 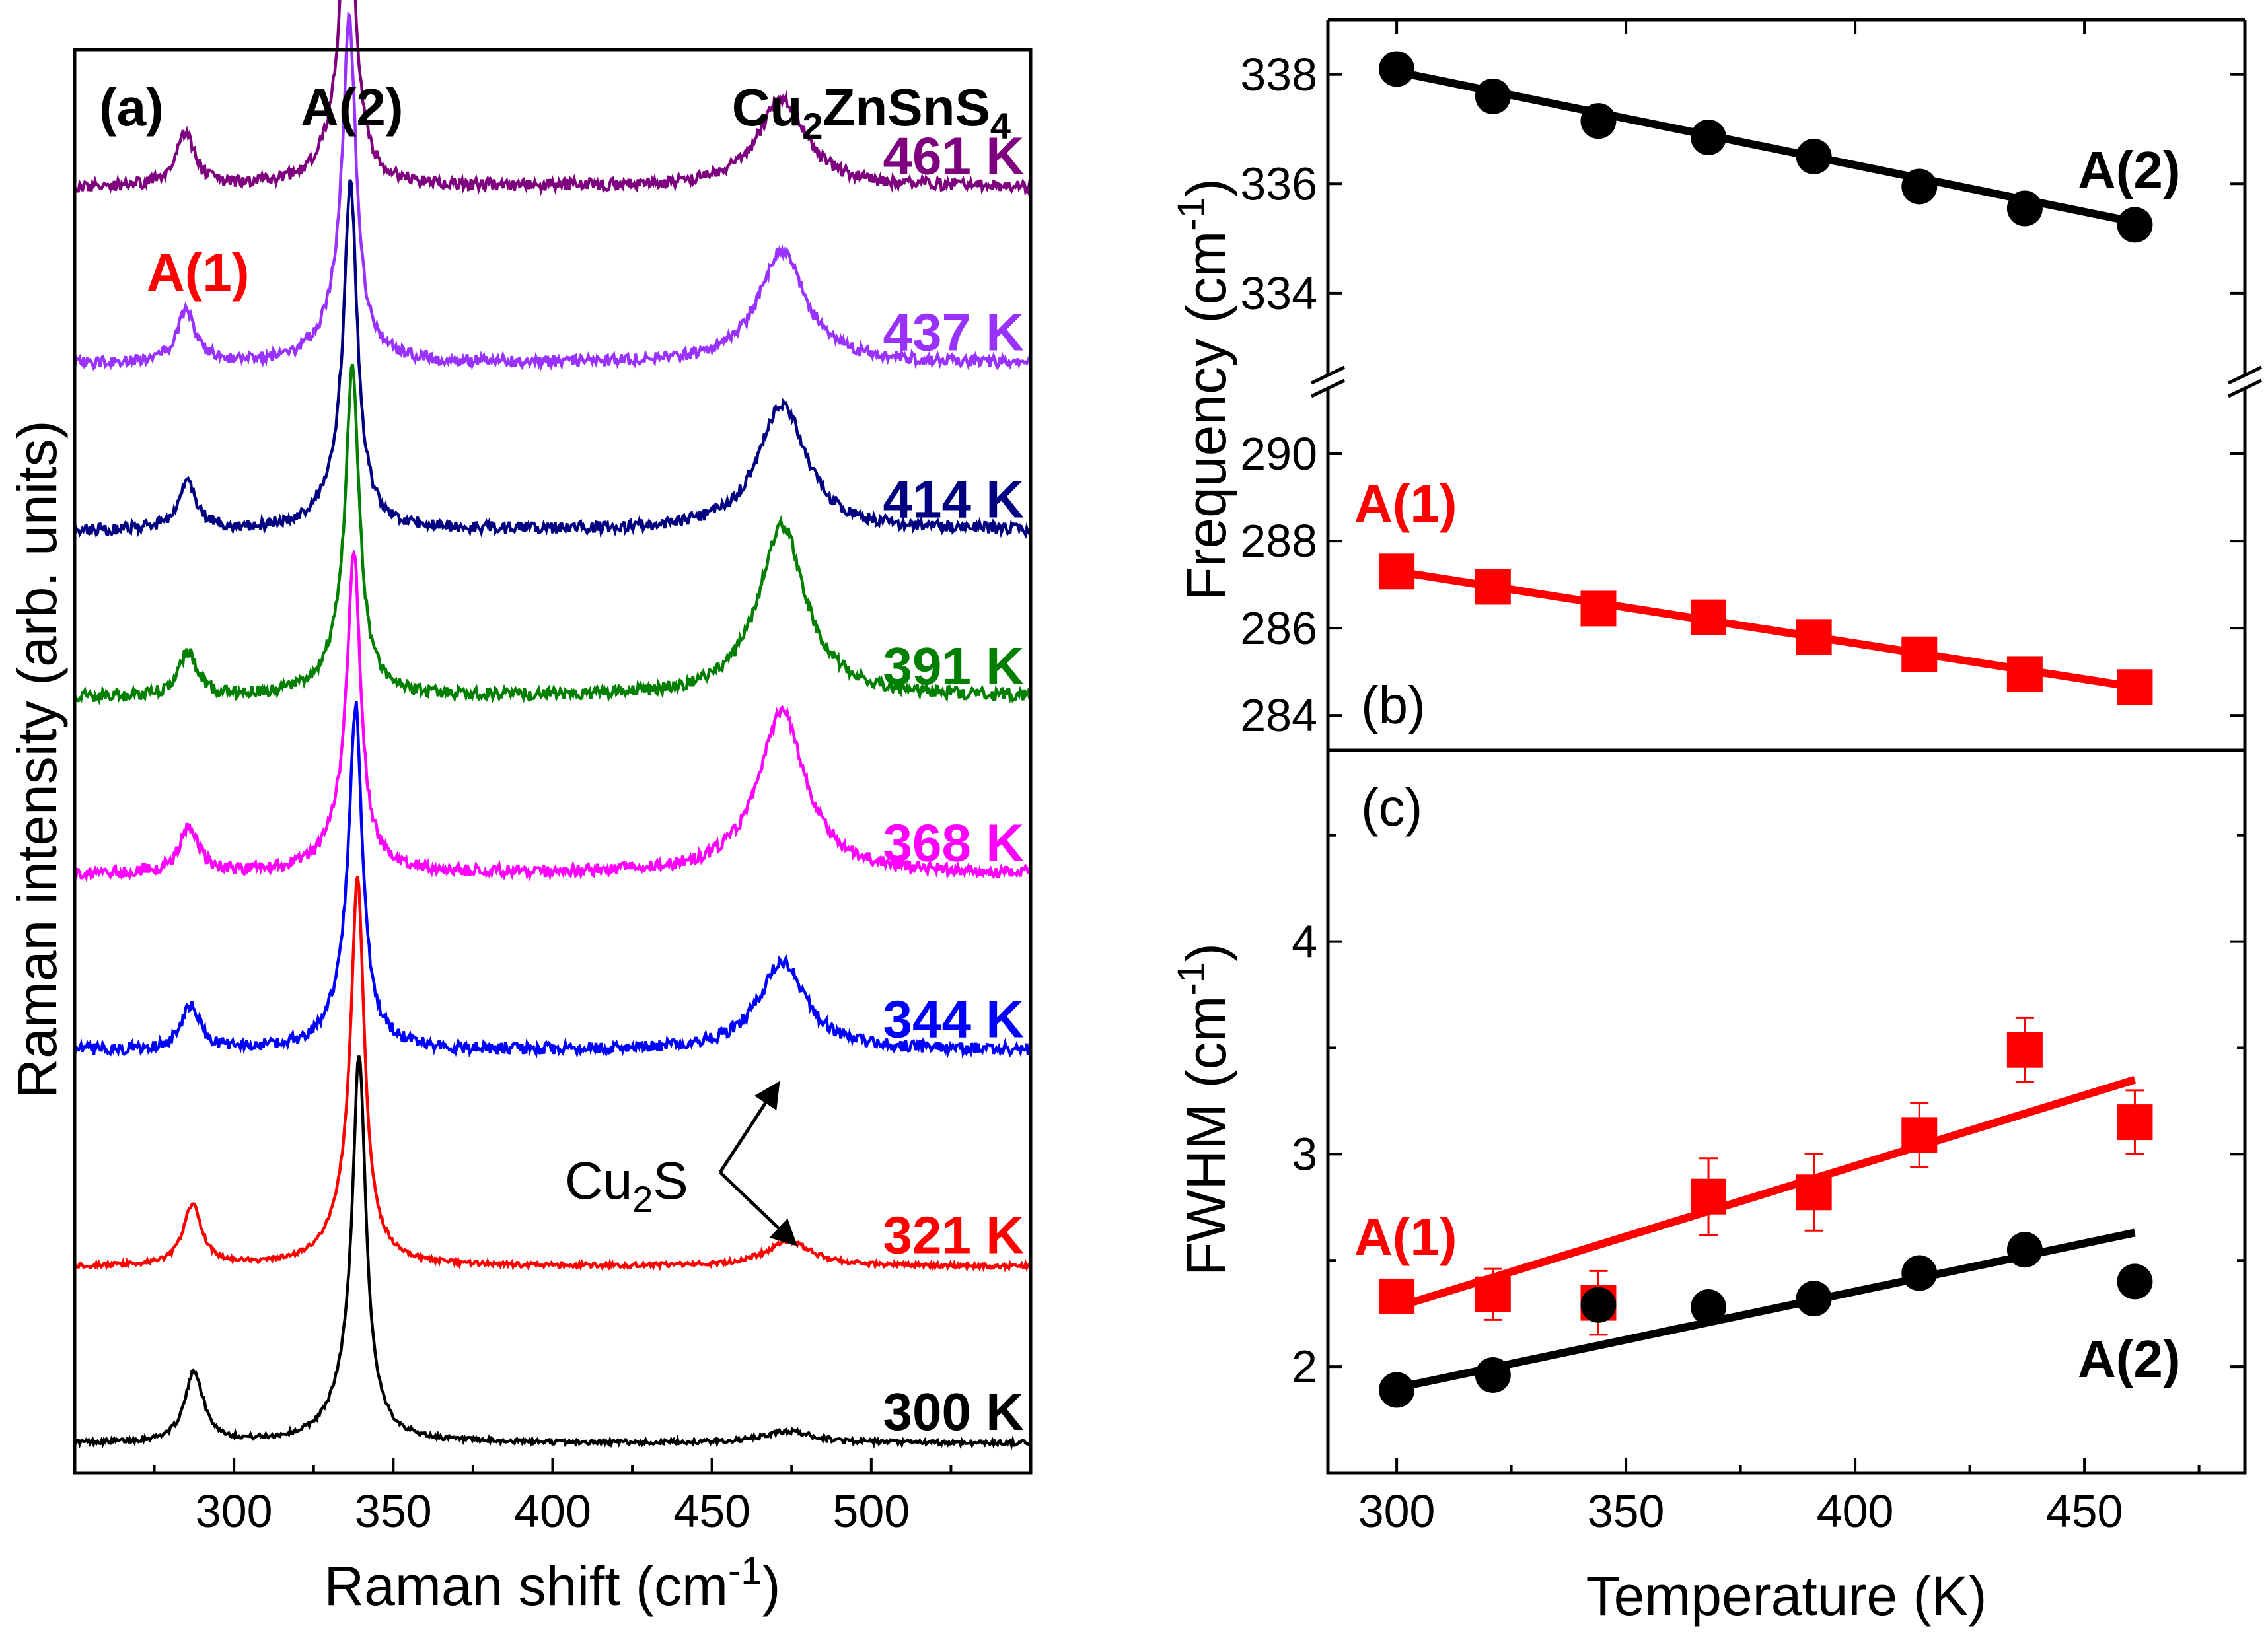 I want to click on material-mid: ZnSnS, so click(x=906, y=107).